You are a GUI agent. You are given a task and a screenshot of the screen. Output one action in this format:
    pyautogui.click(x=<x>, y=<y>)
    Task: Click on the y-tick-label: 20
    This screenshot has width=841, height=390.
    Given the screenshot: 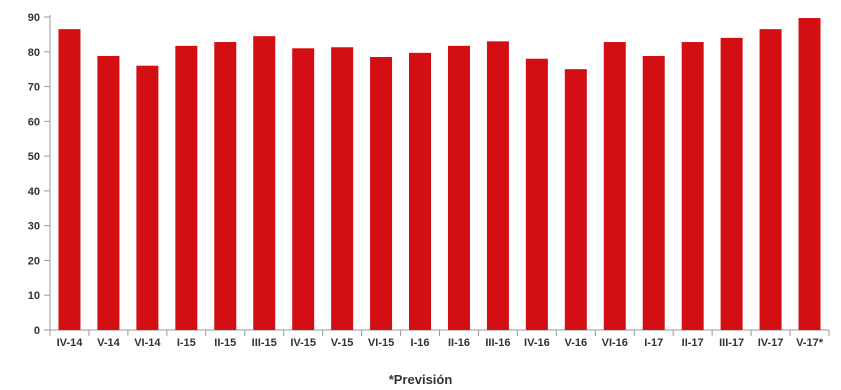 What is the action you would take?
    pyautogui.click(x=34, y=261)
    